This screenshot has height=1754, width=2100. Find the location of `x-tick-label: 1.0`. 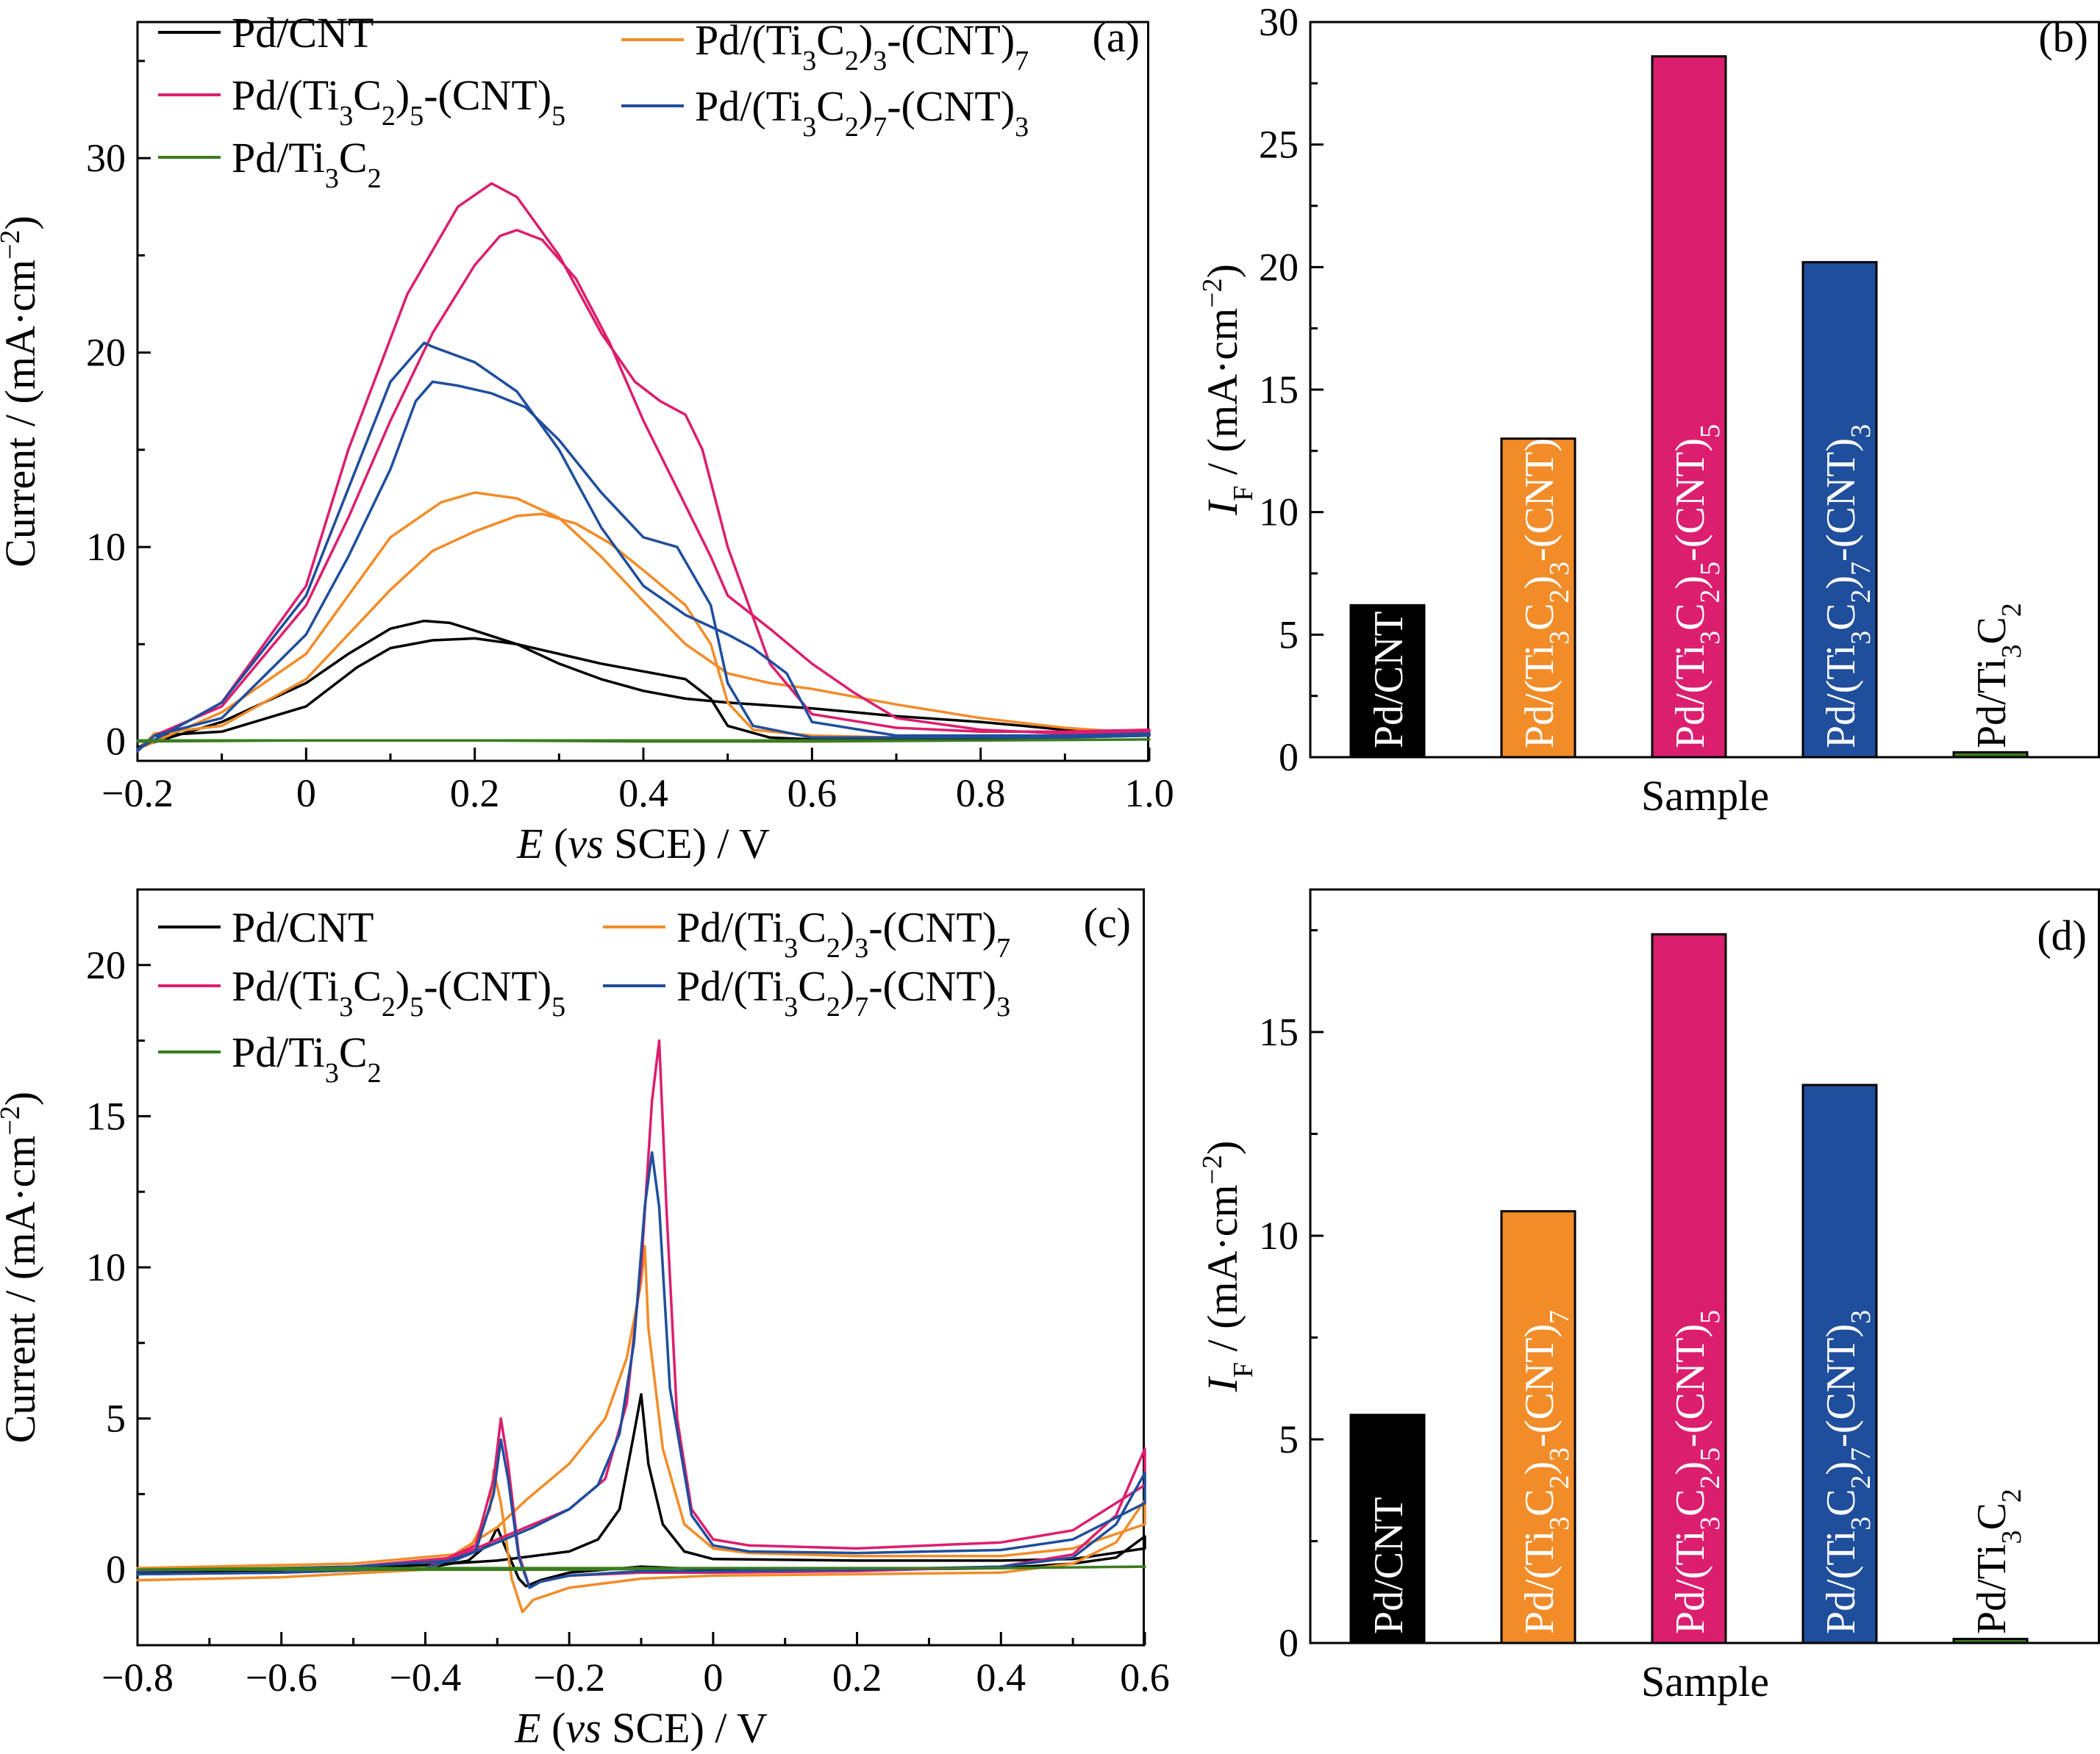

x-tick-label: 1.0 is located at coordinates (1149, 793).